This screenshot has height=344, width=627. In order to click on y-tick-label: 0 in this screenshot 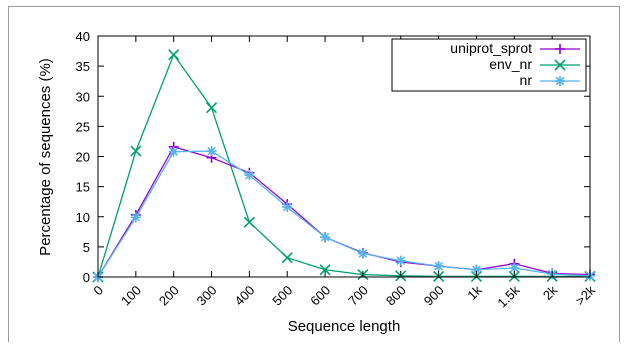, I will do `click(86, 277)`.